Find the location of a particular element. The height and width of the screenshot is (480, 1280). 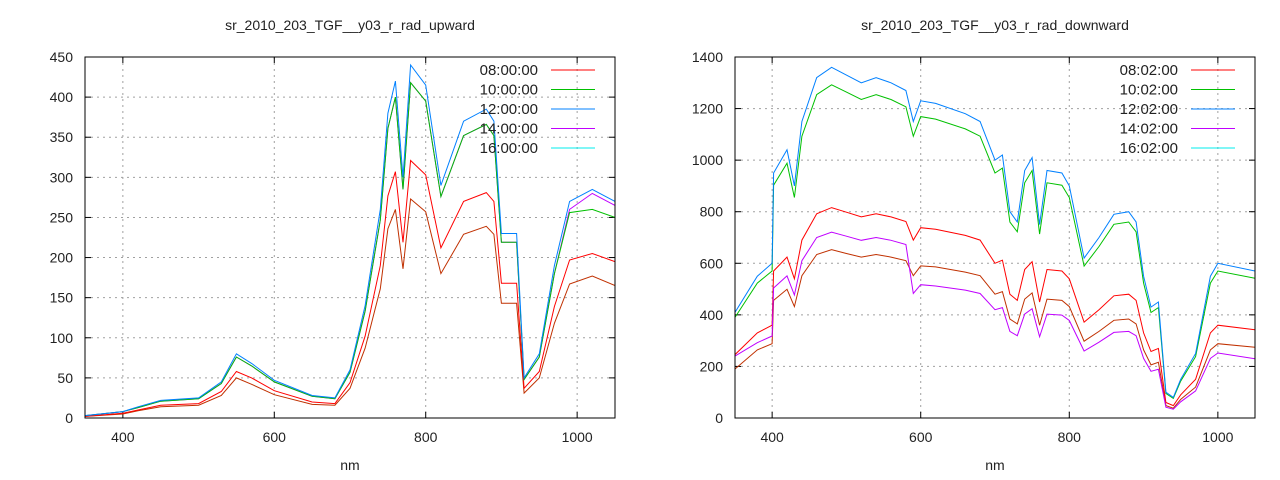

y-tick-label: 450 is located at coordinates (62, 57).